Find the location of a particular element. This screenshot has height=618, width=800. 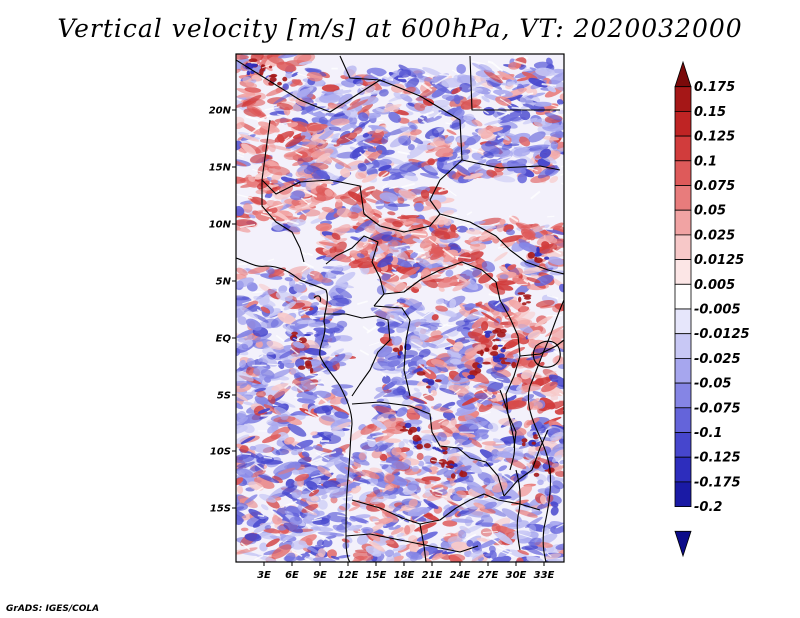

longitude-axis: 3E 6E 9E 12E 15E 18E 21E 24E 27E 30E 33E is located at coordinates (406, 571).